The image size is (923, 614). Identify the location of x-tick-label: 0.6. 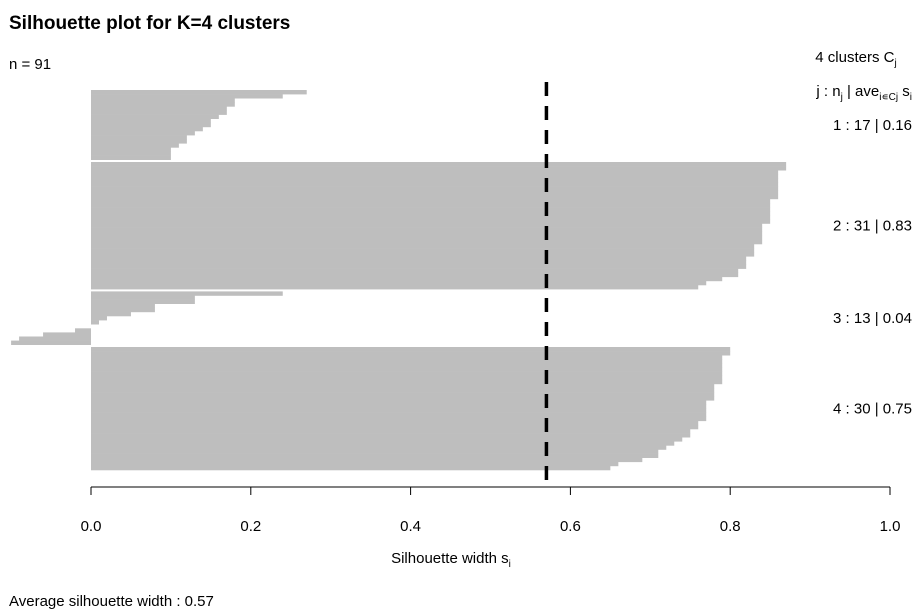
(570, 526).